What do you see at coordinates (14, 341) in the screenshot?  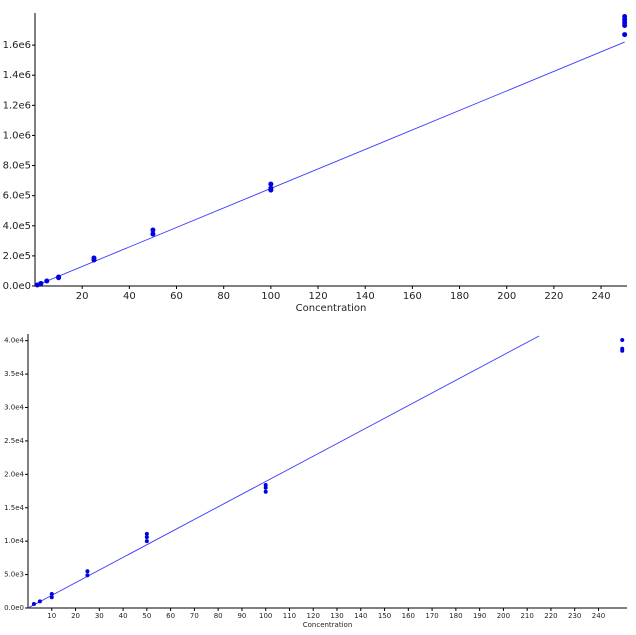 I see `y-tick-label: 4.0e4` at bounding box center [14, 341].